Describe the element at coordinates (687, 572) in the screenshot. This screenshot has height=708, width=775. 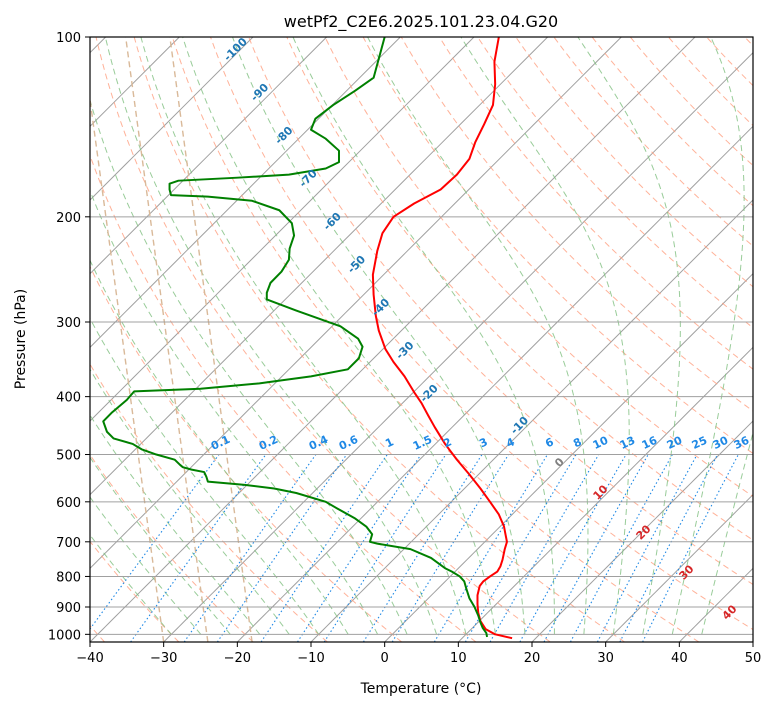
I see `dry-adiabat-label: 30` at that location.